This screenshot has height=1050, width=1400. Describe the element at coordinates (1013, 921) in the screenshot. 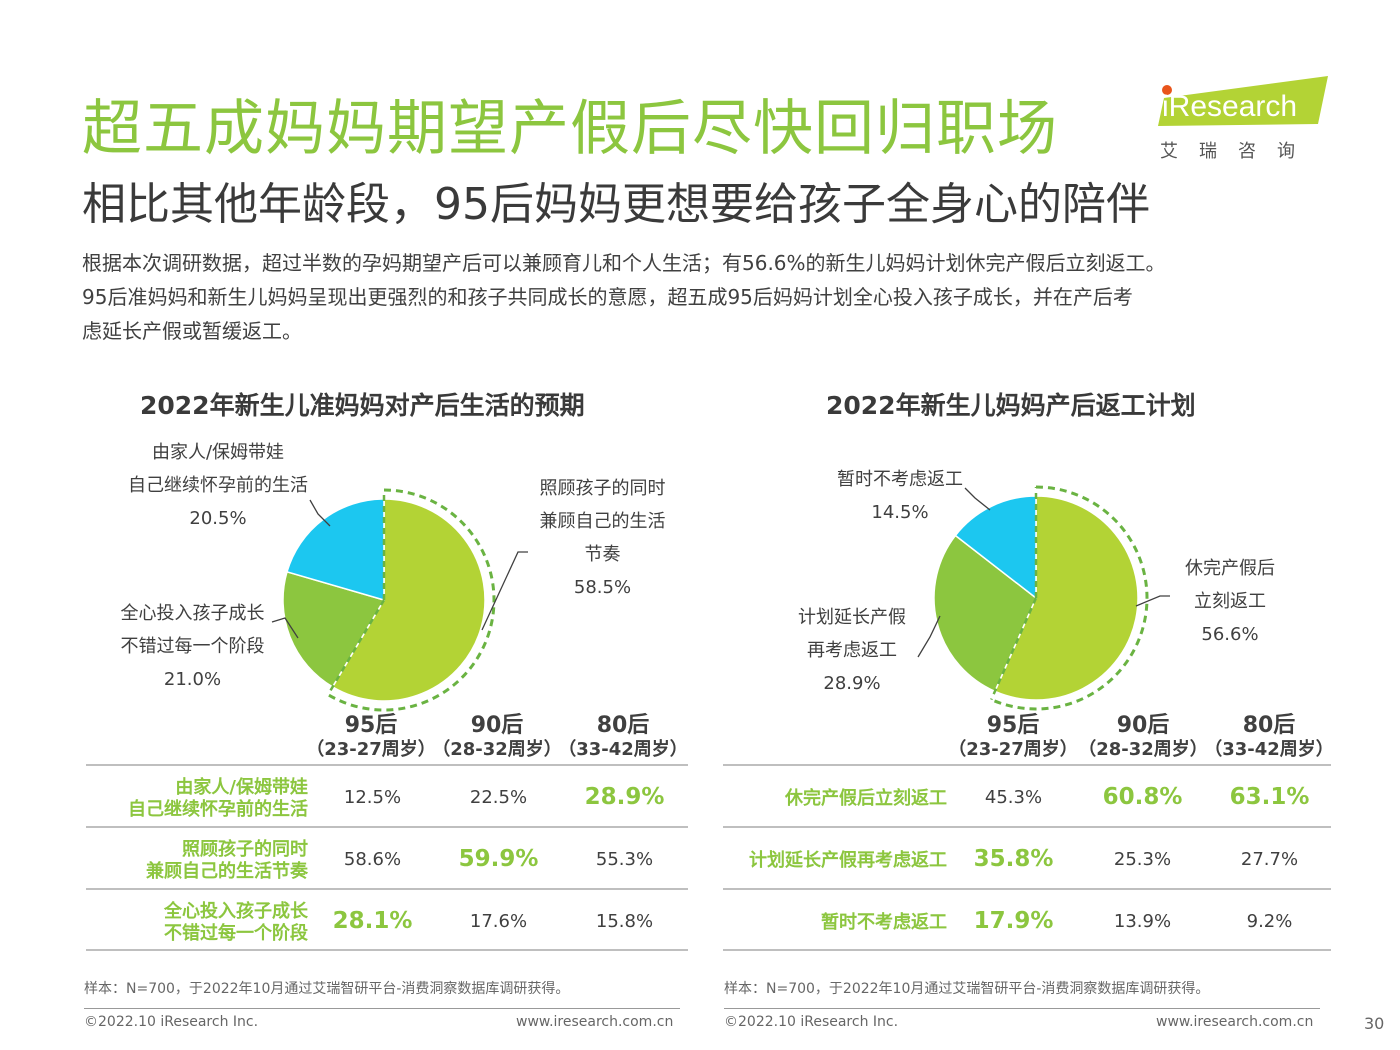

I see `table-right-cell-highlight: 17.9%` at that location.